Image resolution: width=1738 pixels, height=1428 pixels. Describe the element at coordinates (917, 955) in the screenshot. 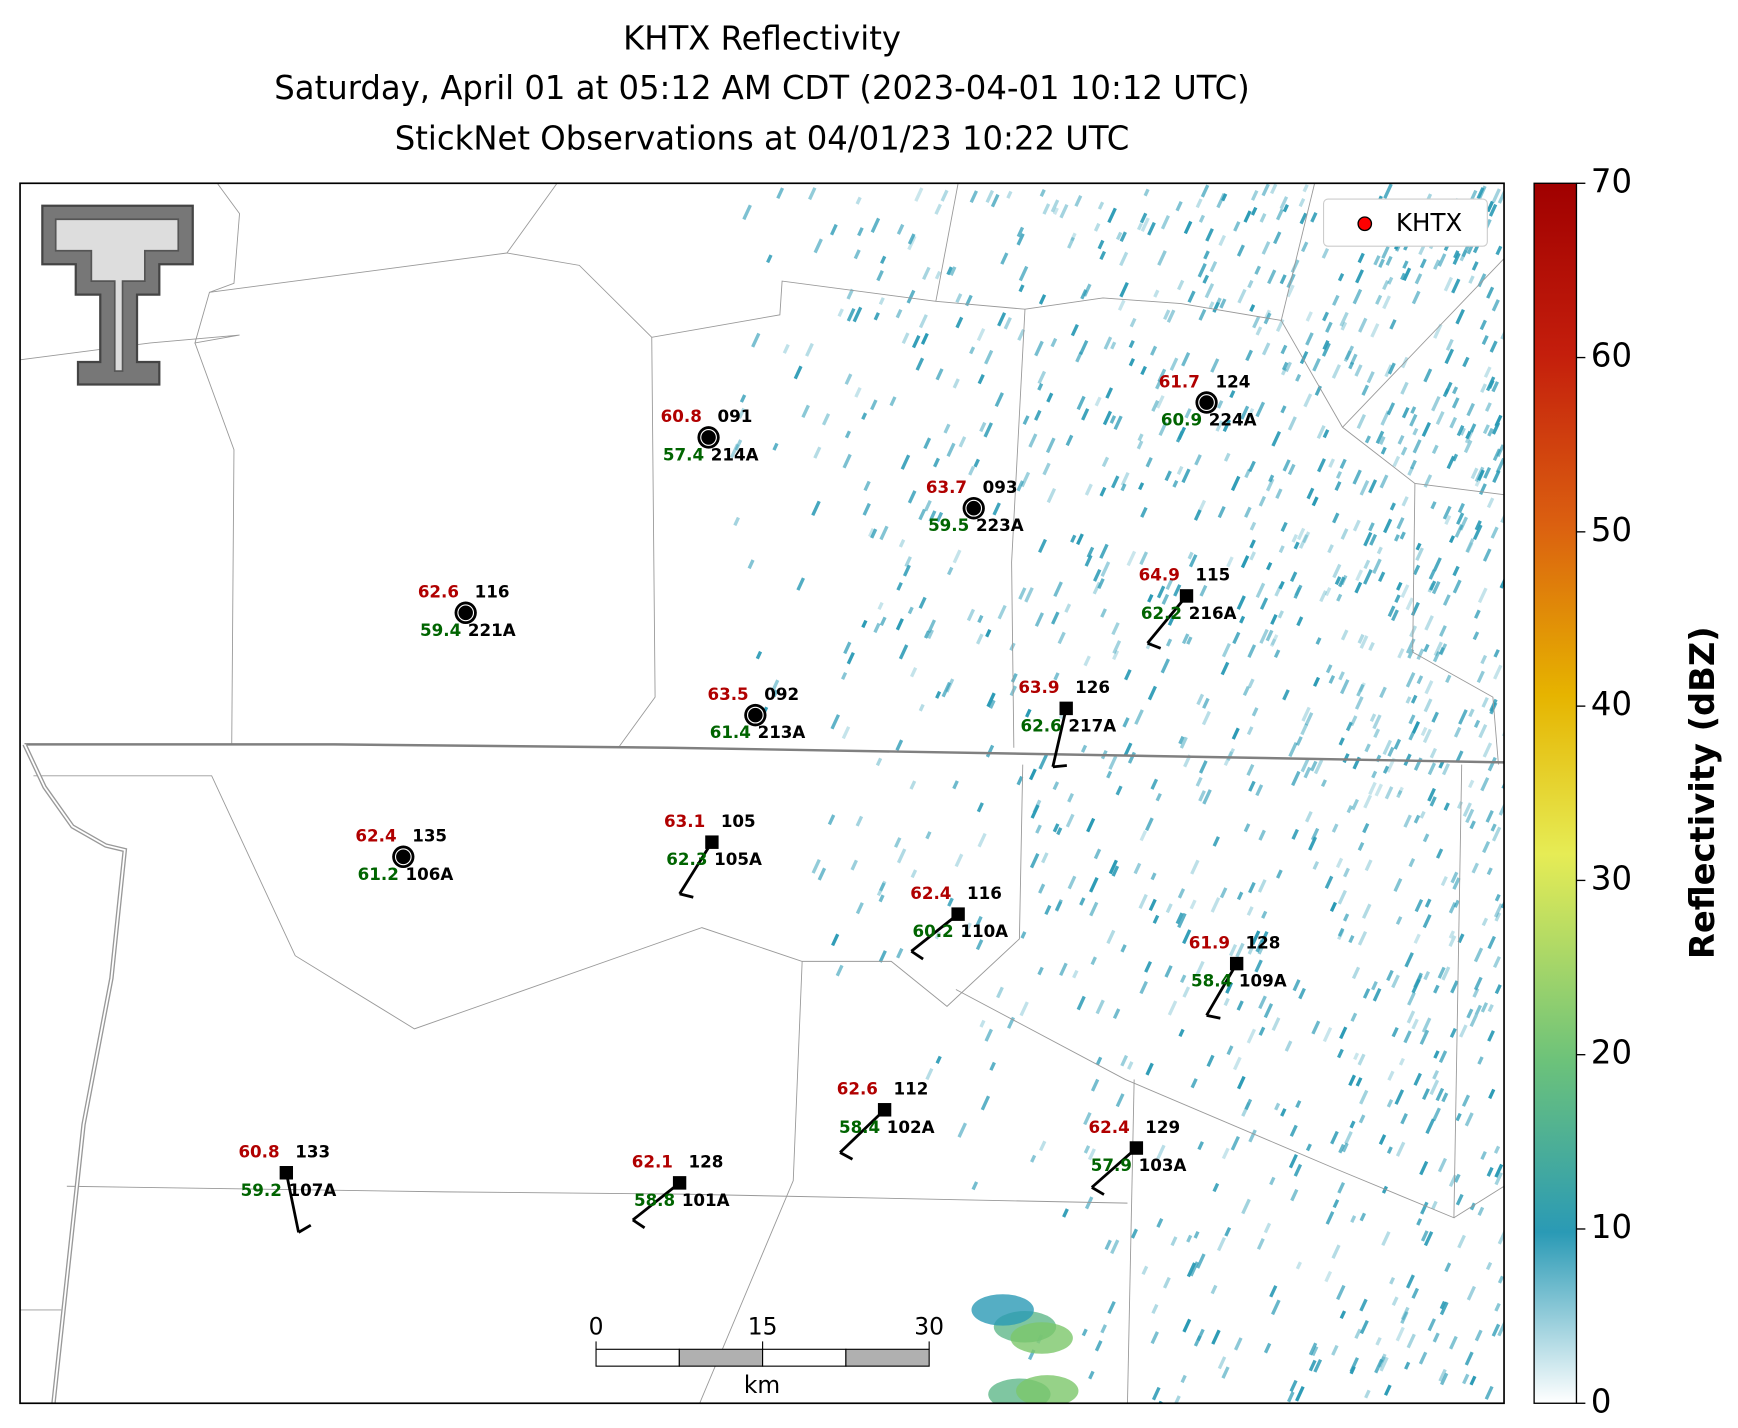

I see `wind-barb-feather` at that location.